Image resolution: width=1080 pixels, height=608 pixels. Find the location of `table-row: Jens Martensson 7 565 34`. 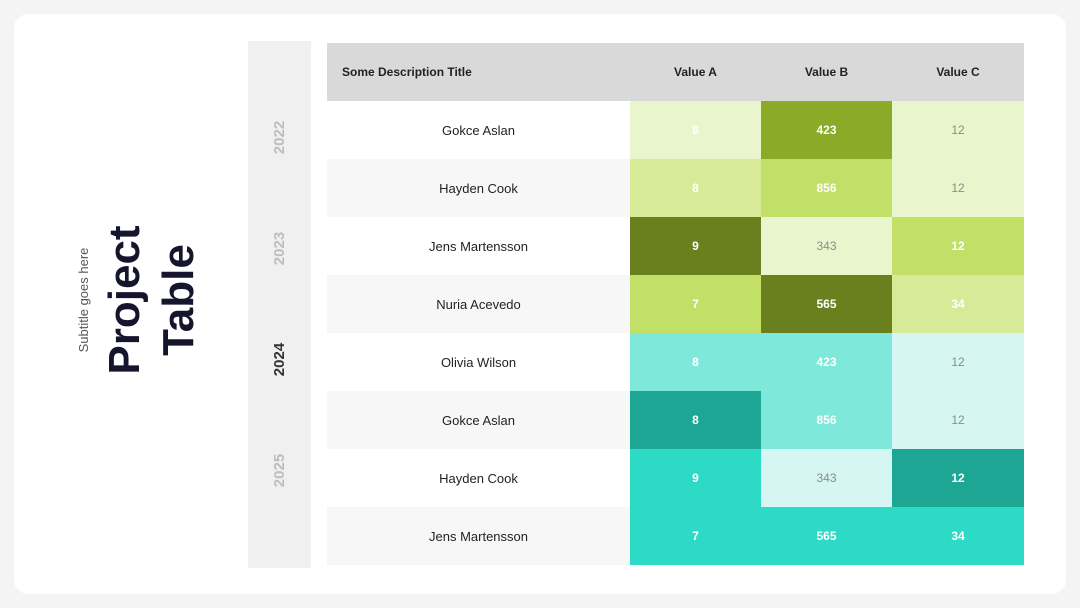

table-row: Jens Martensson 7 565 34 is located at coordinates (675, 536).